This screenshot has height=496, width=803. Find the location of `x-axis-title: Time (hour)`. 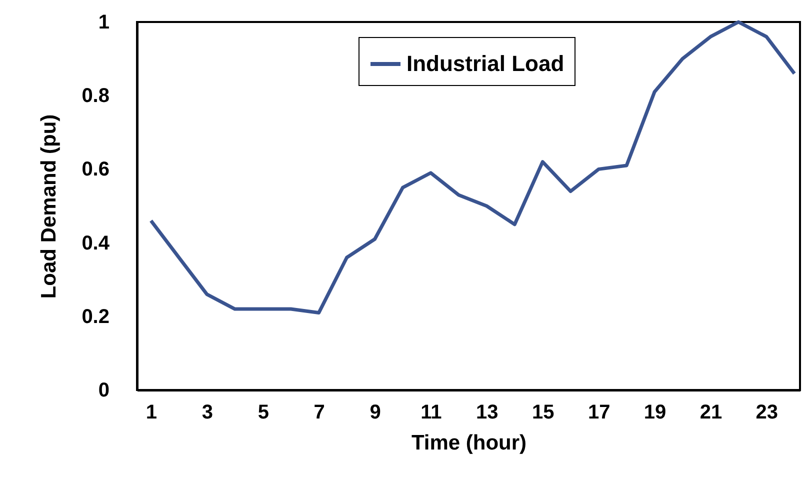

x-axis-title: Time (hour) is located at coordinates (469, 443).